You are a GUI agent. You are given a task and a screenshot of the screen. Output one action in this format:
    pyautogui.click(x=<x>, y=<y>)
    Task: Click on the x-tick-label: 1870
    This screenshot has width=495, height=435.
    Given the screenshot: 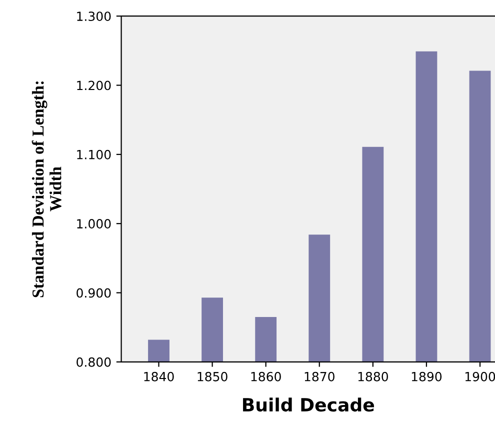 What is the action you would take?
    pyautogui.click(x=319, y=377)
    